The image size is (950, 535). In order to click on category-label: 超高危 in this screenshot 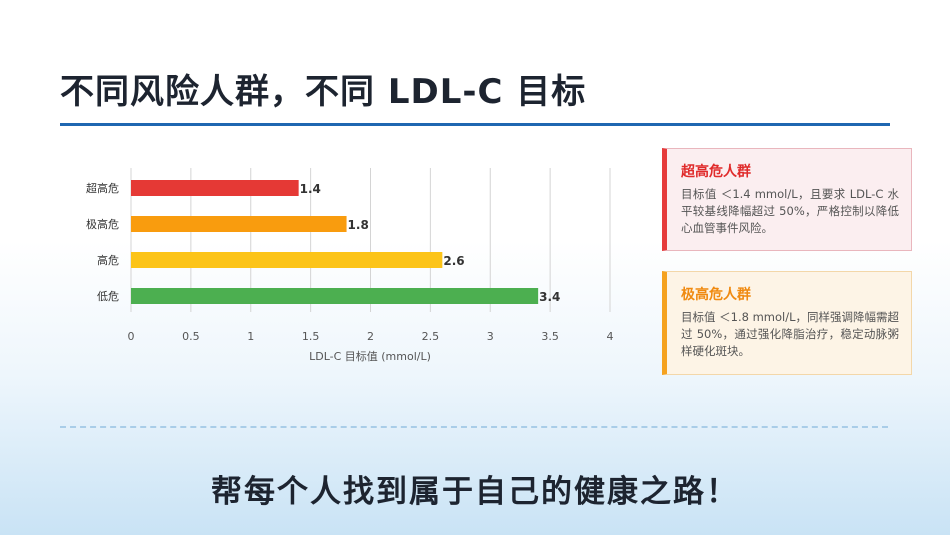, I will do `click(102, 188)`.